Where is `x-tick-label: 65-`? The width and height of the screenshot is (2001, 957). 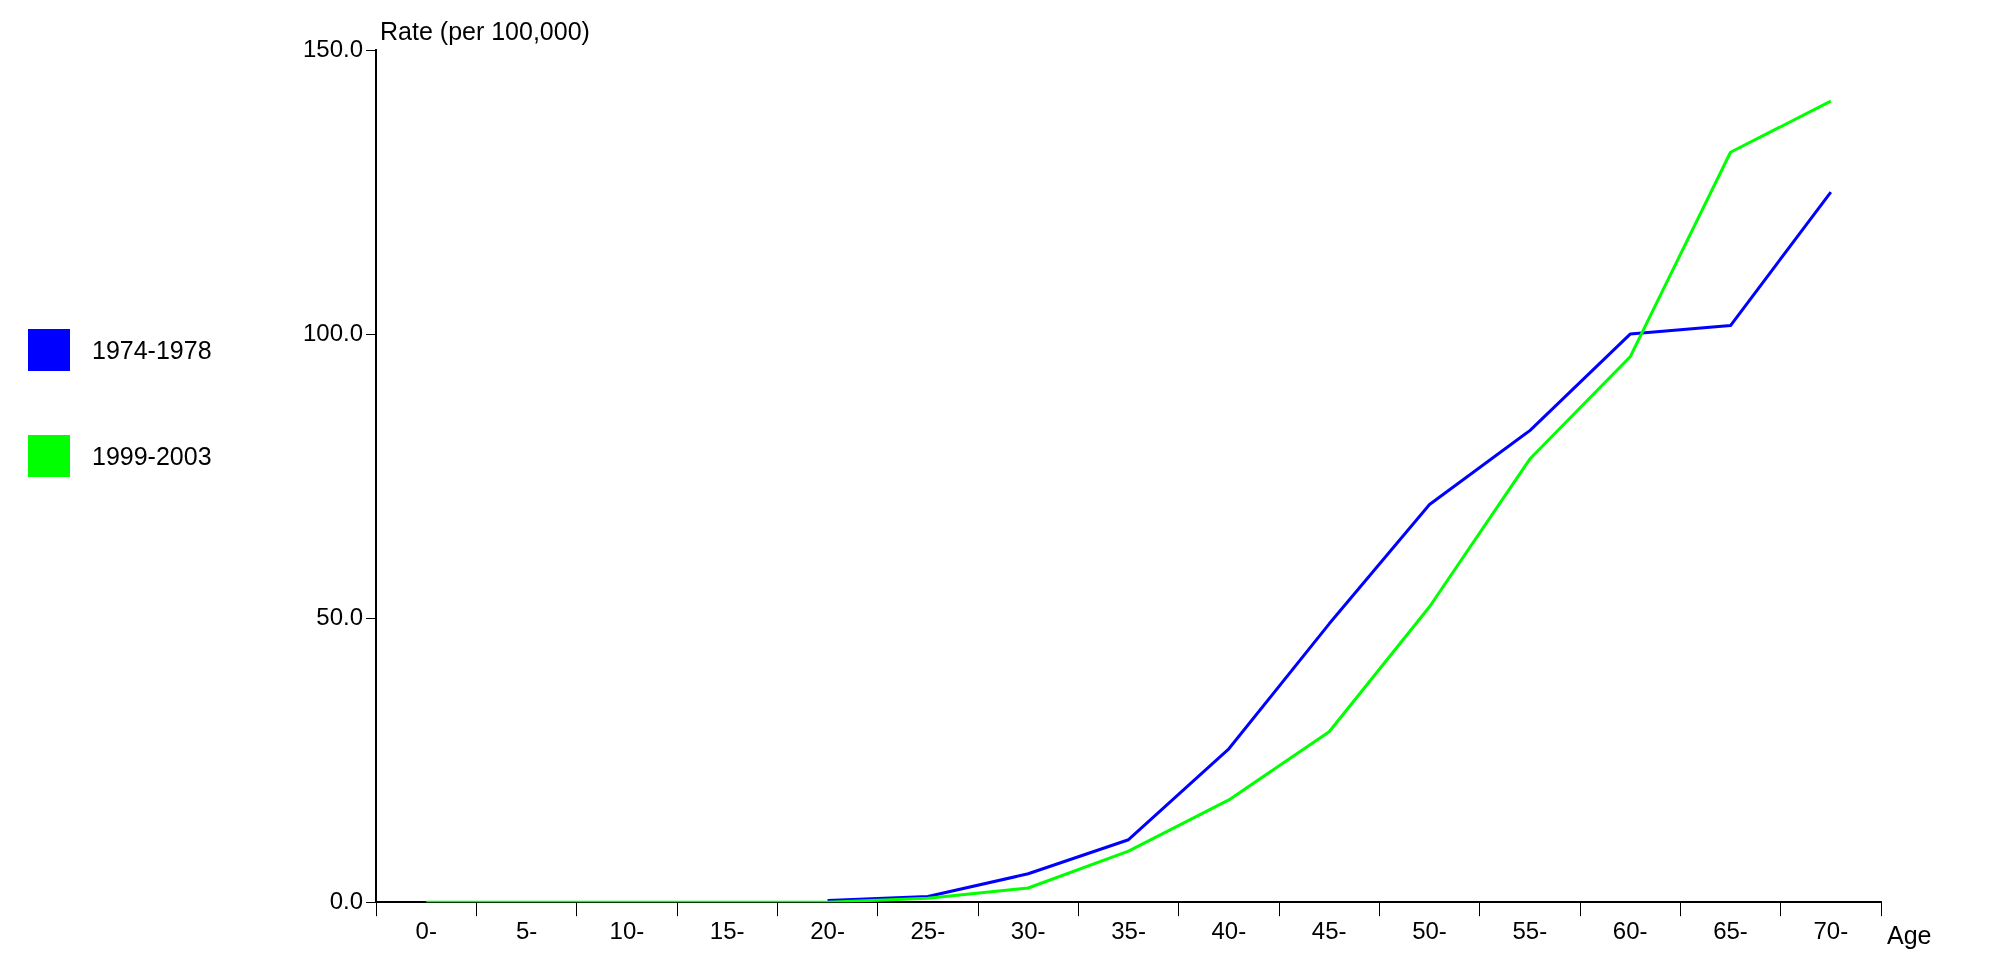
x-tick-label: 65- is located at coordinates (1730, 931).